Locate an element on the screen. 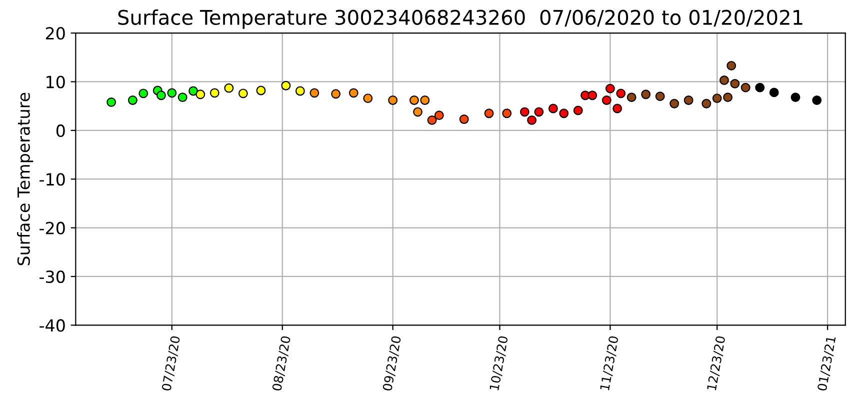 The height and width of the screenshot is (408, 860). y-tick-label: -30 is located at coordinates (52, 277).